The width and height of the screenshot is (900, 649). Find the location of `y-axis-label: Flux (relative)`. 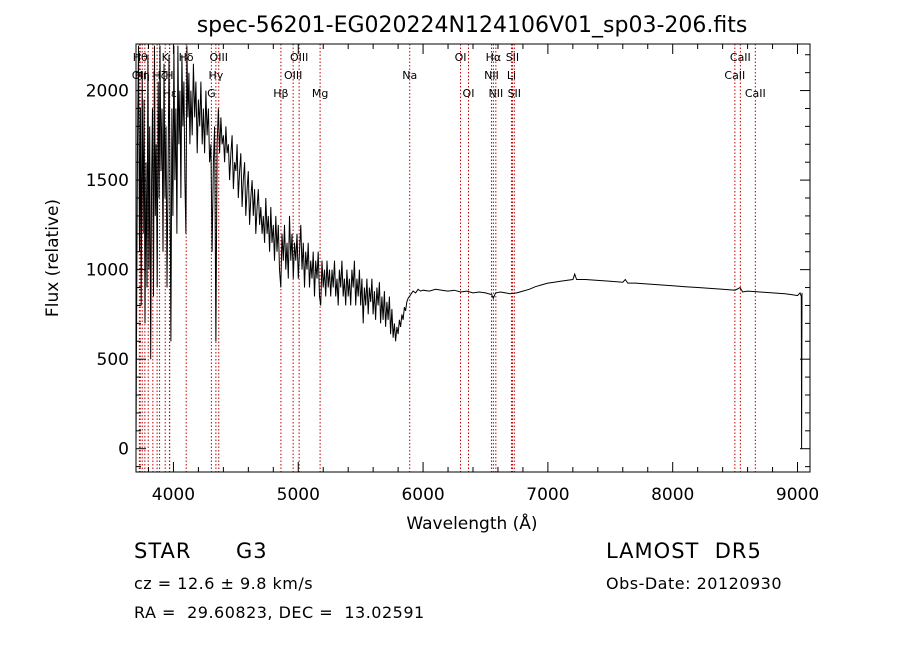

y-axis-label: Flux (relative) is located at coordinates (53, 258).